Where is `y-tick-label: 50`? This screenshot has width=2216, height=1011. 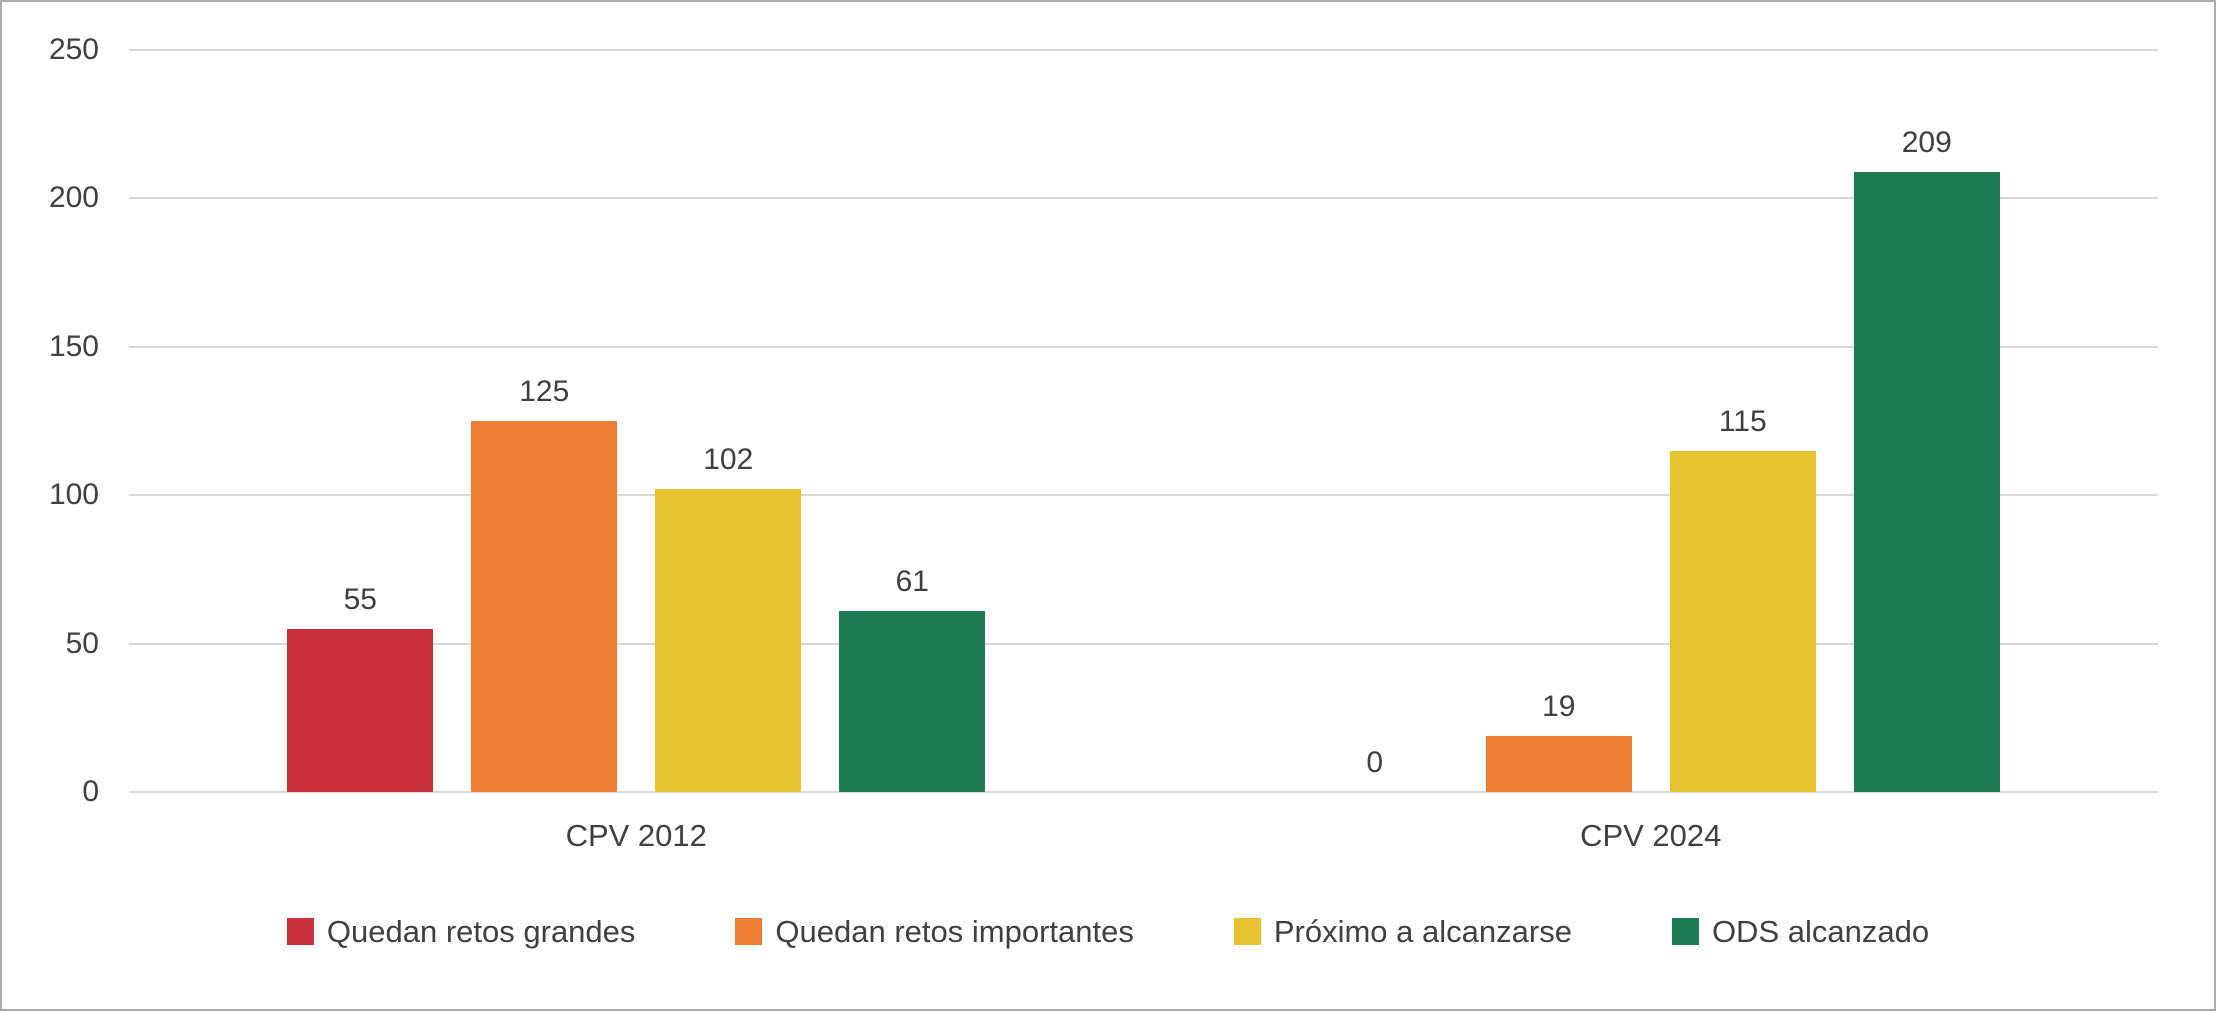
y-tick-label: 50 is located at coordinates (82, 643).